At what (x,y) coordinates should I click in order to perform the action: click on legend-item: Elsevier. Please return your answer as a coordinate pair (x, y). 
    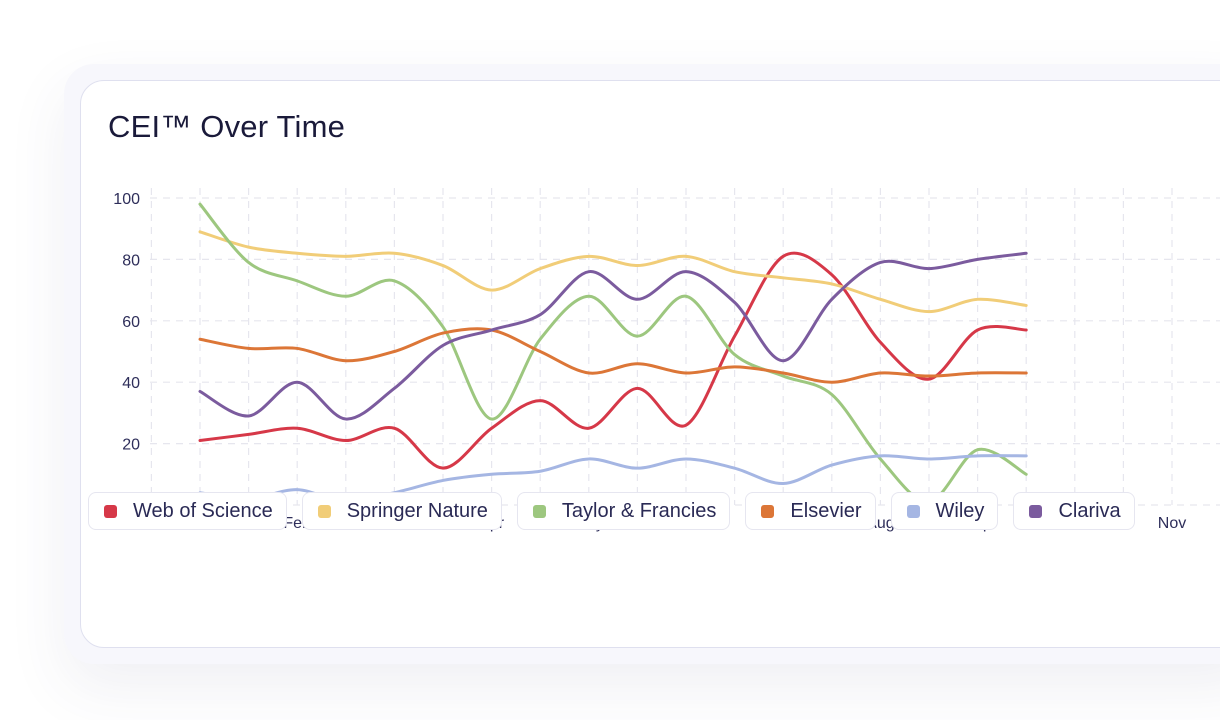
    Looking at the image, I should click on (810, 511).